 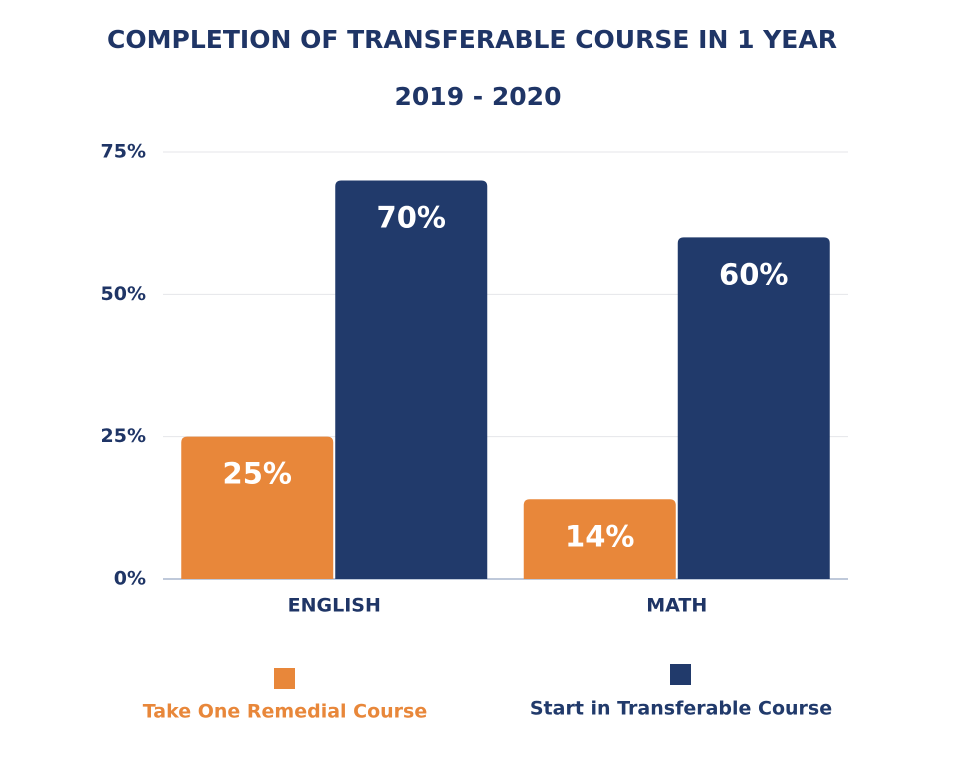 What do you see at coordinates (334, 606) in the screenshot?
I see `x-tick-label: ENGLISH` at bounding box center [334, 606].